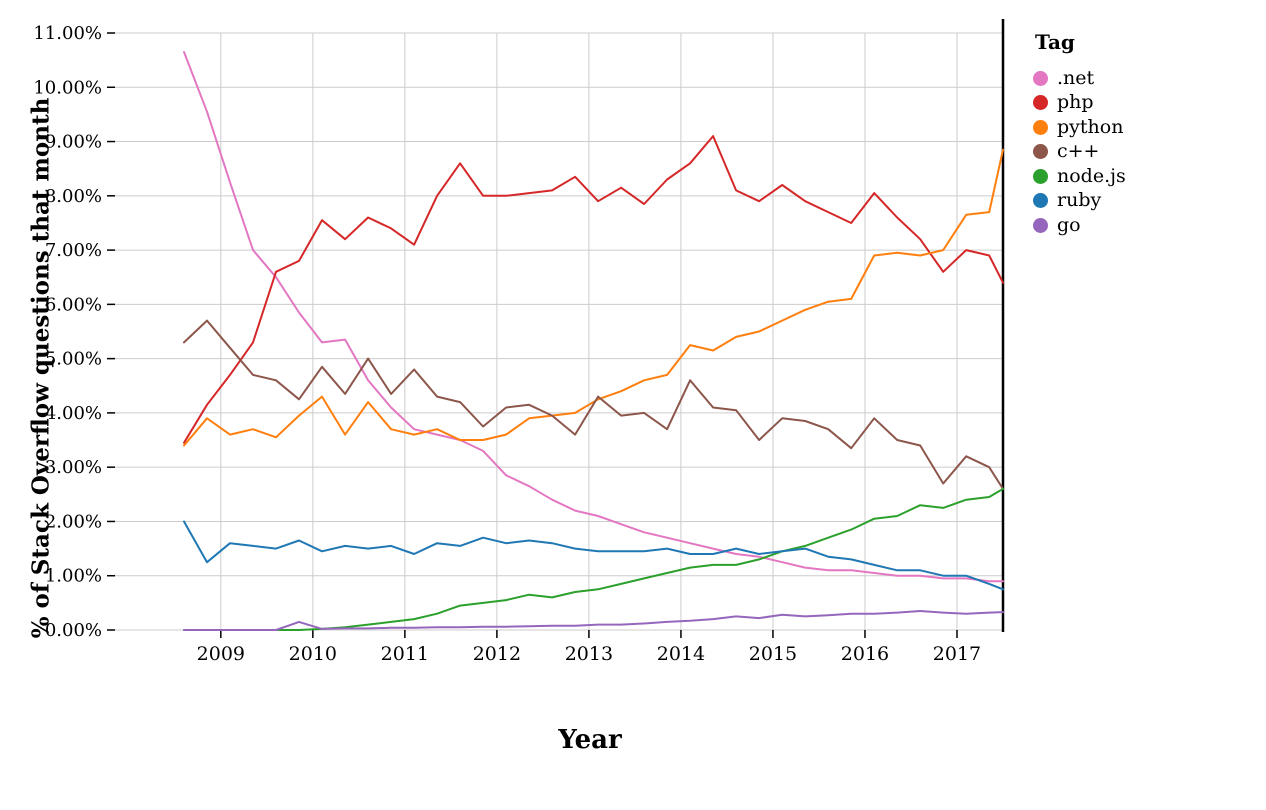 The height and width of the screenshot is (810, 1266). Describe the element at coordinates (773, 654) in the screenshot. I see `x-tick-label: 2015` at that location.